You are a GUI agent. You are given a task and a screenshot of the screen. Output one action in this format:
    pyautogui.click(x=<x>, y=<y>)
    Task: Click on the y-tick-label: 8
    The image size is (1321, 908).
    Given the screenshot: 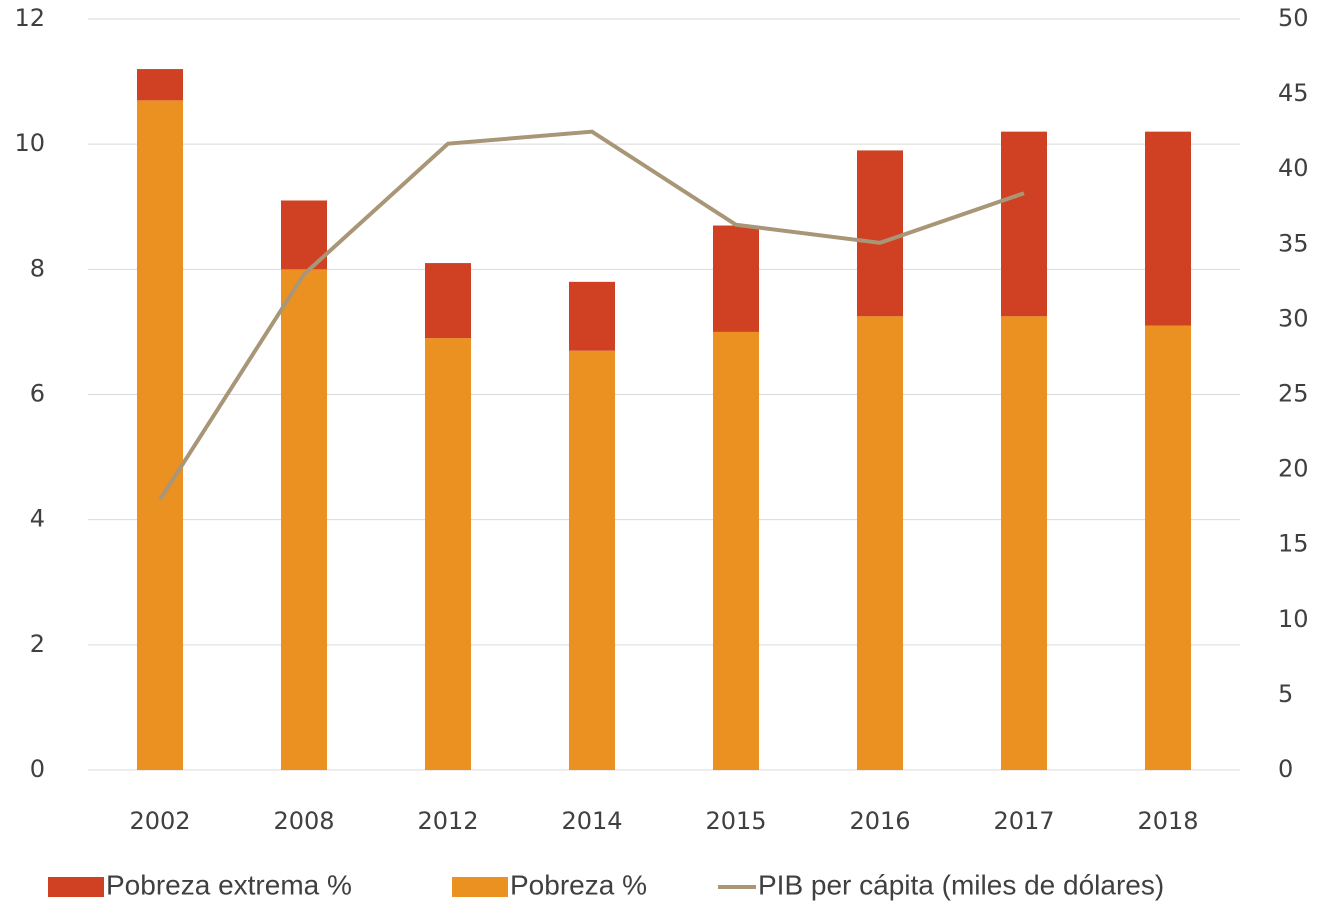 What is the action you would take?
    pyautogui.click(x=37, y=268)
    